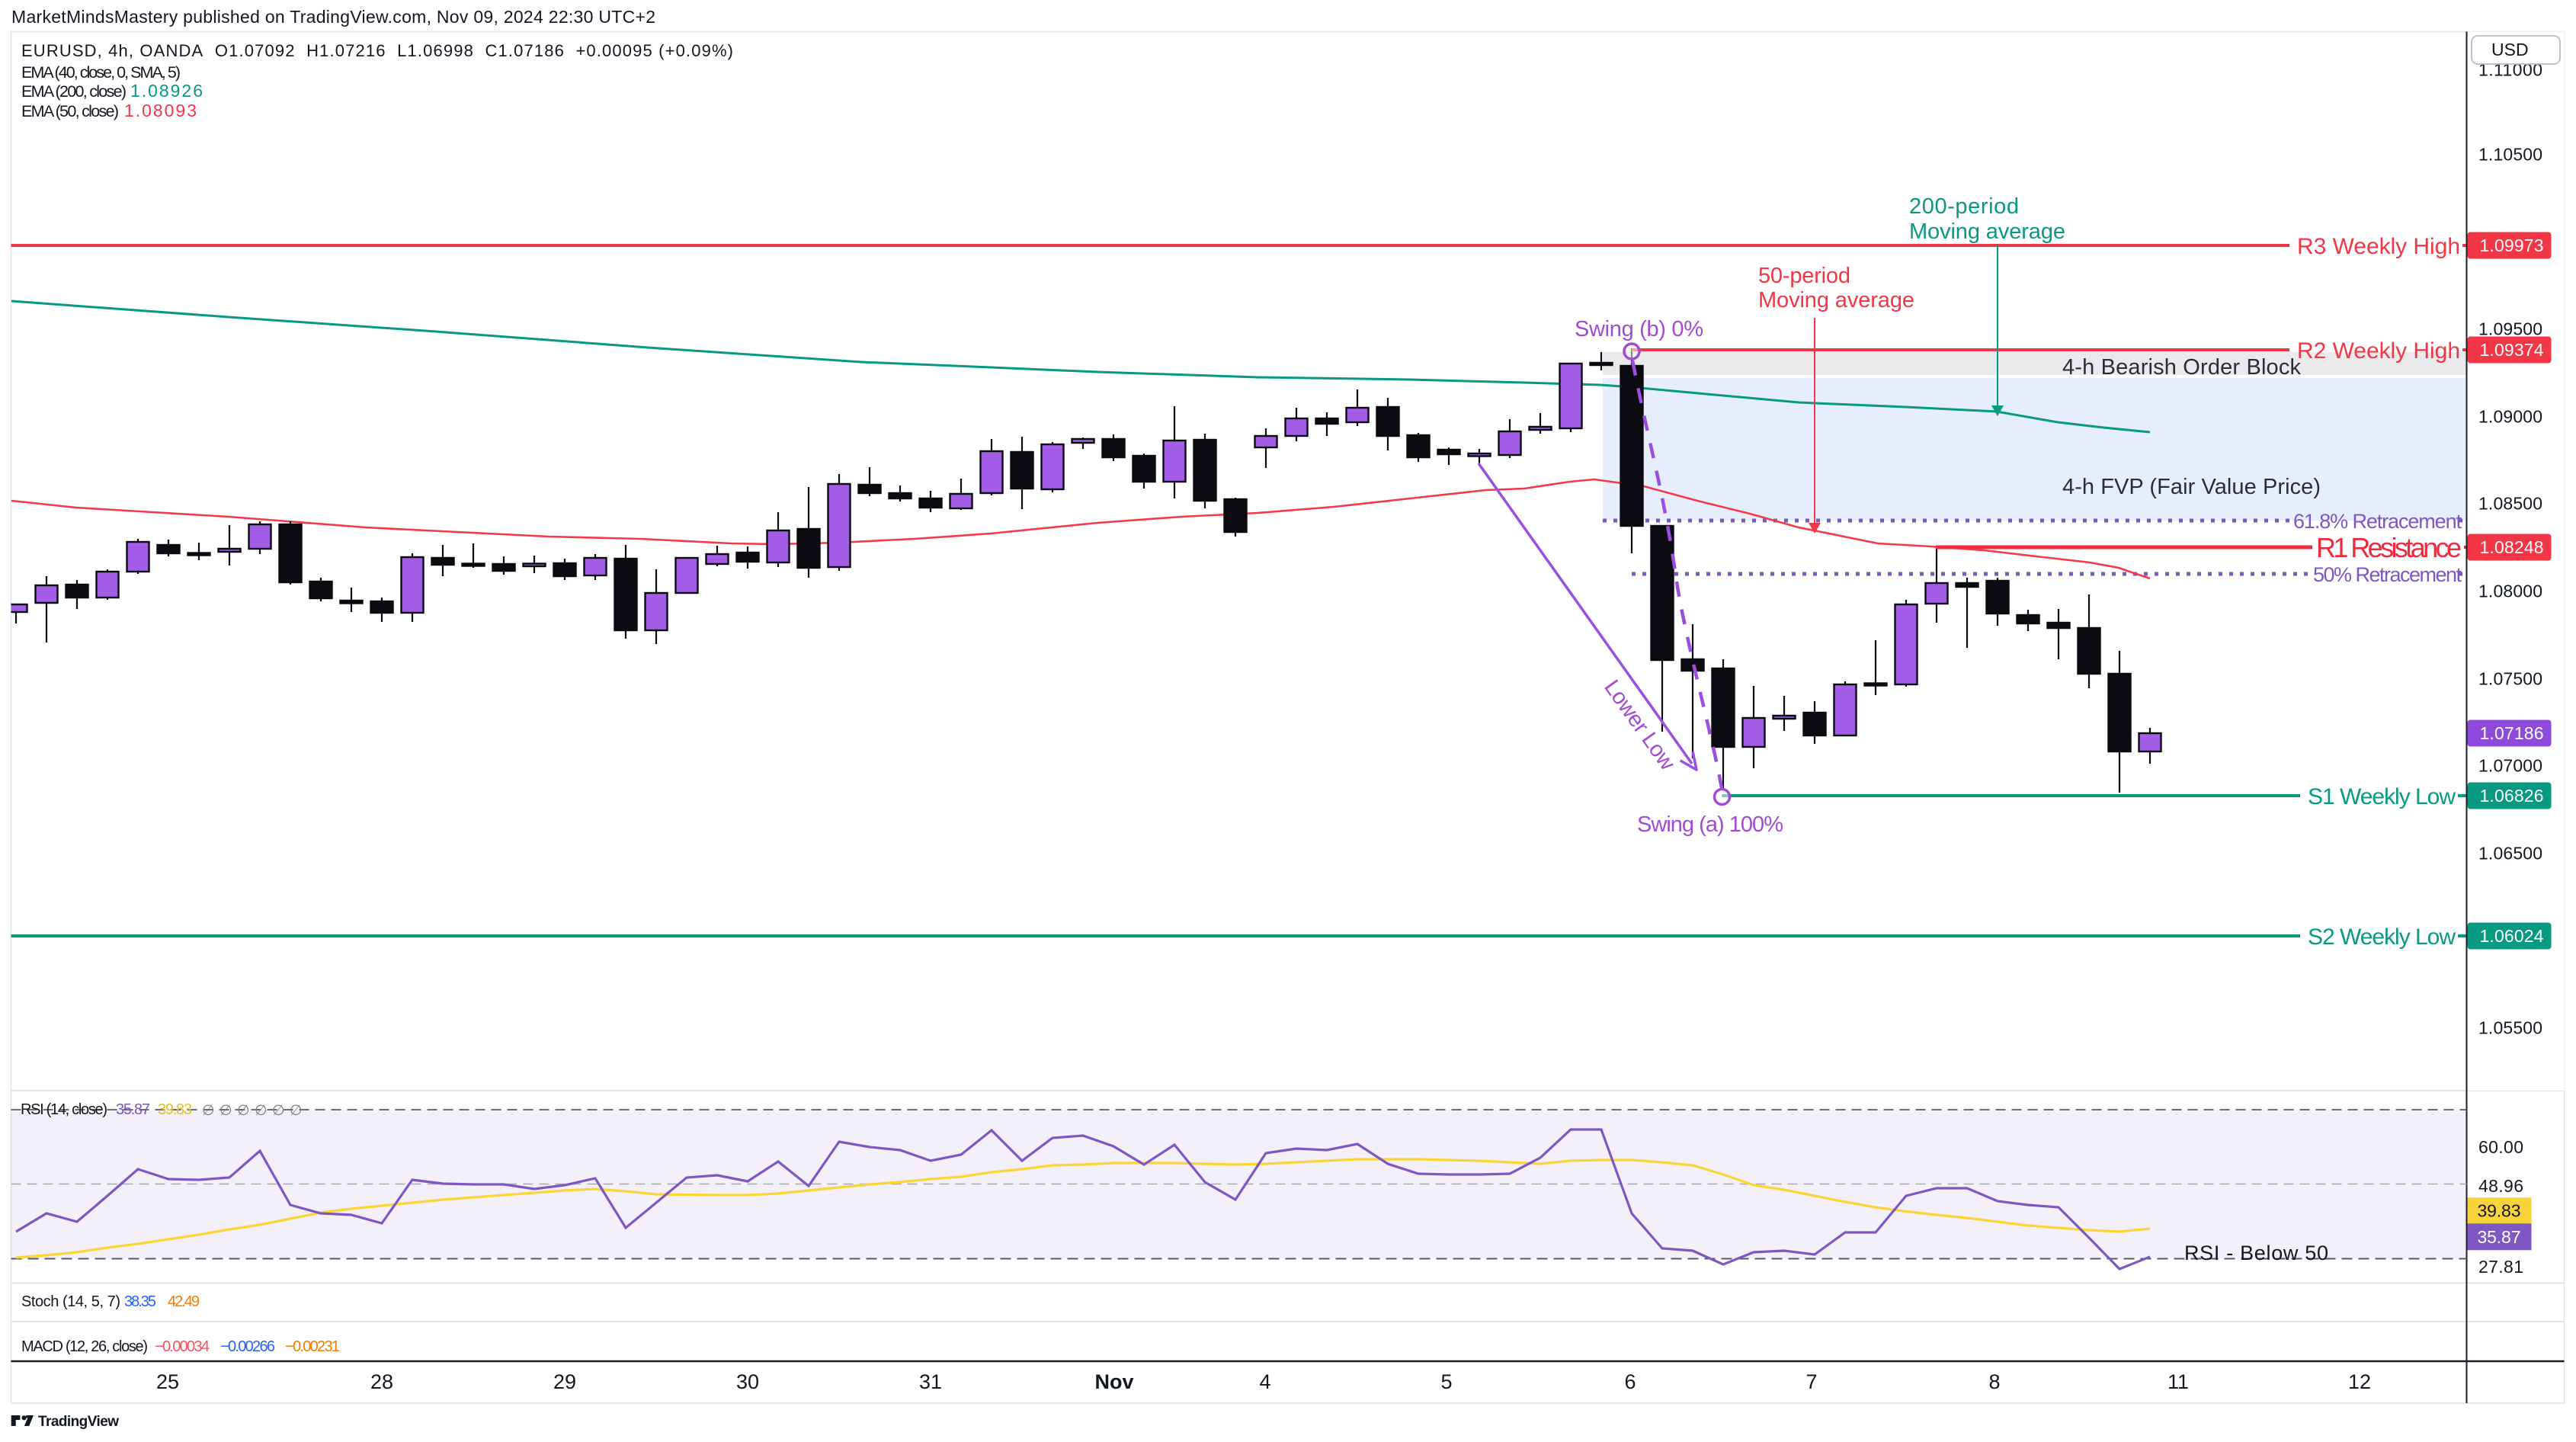 Image resolution: width=2576 pixels, height=1442 pixels. Describe the element at coordinates (2382, 937) in the screenshot. I see `svg-text: S2 Weekly Low` at that location.